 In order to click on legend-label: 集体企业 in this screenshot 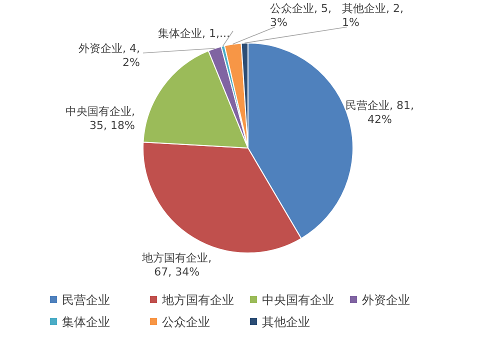, I will do `click(86, 322)`.